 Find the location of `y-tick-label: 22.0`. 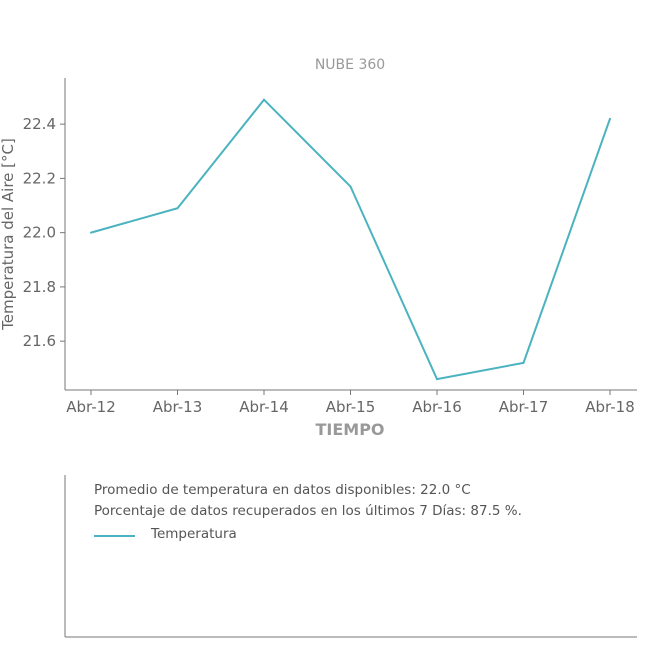

y-tick-label: 22.0 is located at coordinates (39, 233).